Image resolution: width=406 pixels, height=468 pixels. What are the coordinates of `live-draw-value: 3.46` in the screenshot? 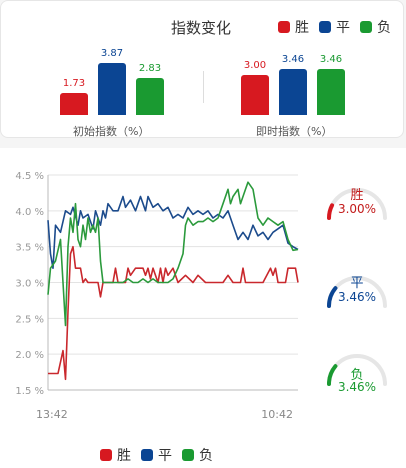 It's located at (293, 59).